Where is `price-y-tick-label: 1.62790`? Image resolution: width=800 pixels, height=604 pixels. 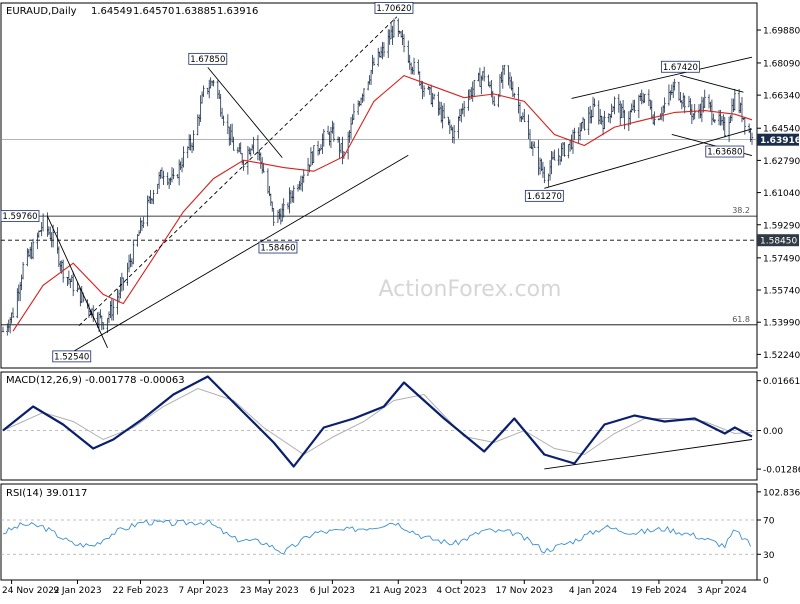 price-y-tick-label: 1.62790 is located at coordinates (781, 162).